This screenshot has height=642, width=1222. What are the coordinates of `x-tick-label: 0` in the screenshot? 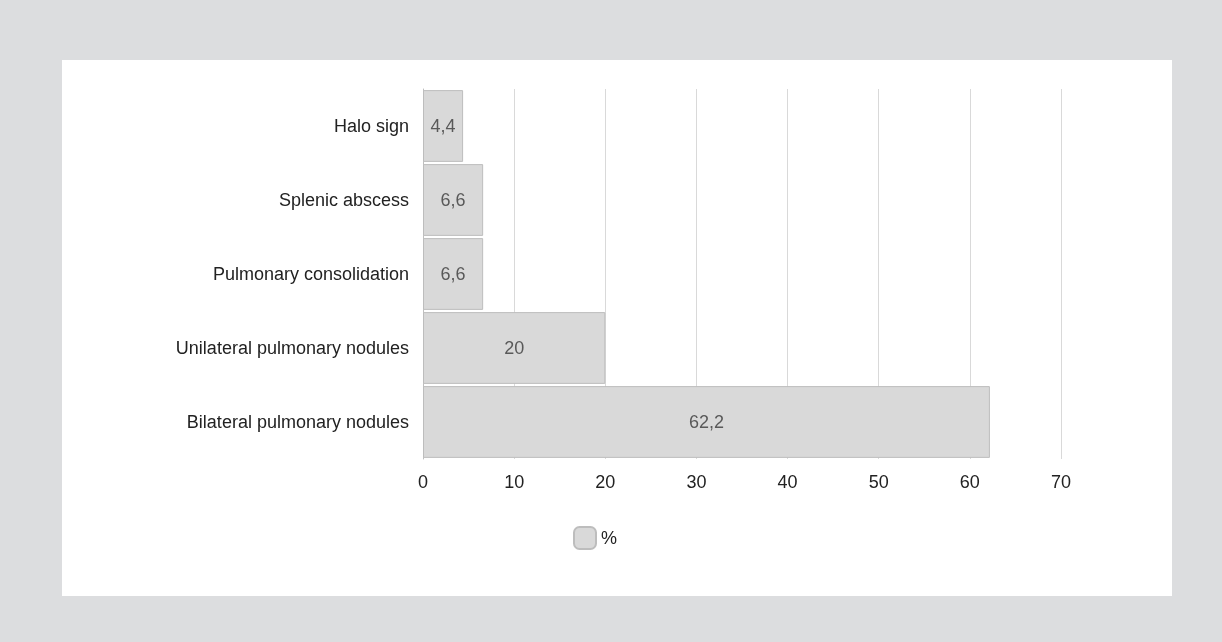 It's located at (423, 482).